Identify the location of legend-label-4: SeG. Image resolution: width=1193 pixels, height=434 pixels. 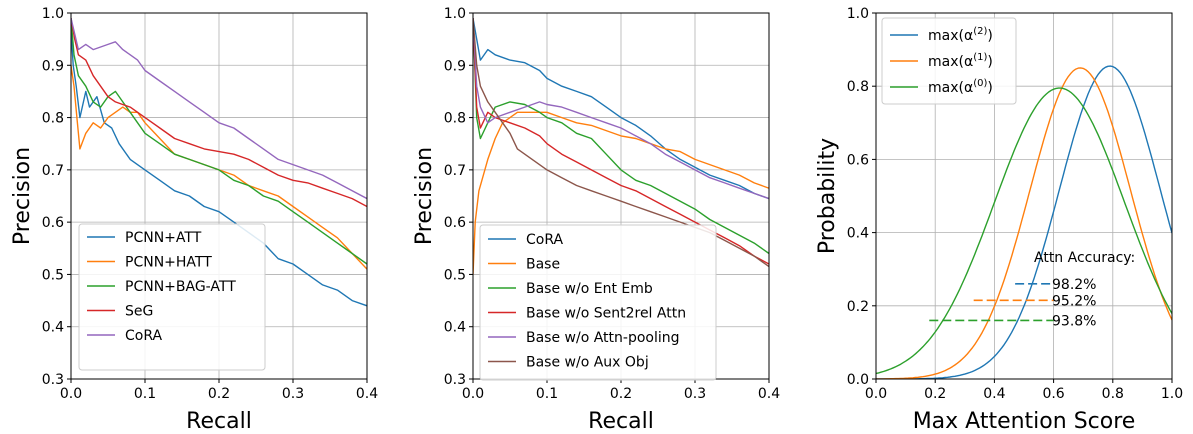
(139, 312).